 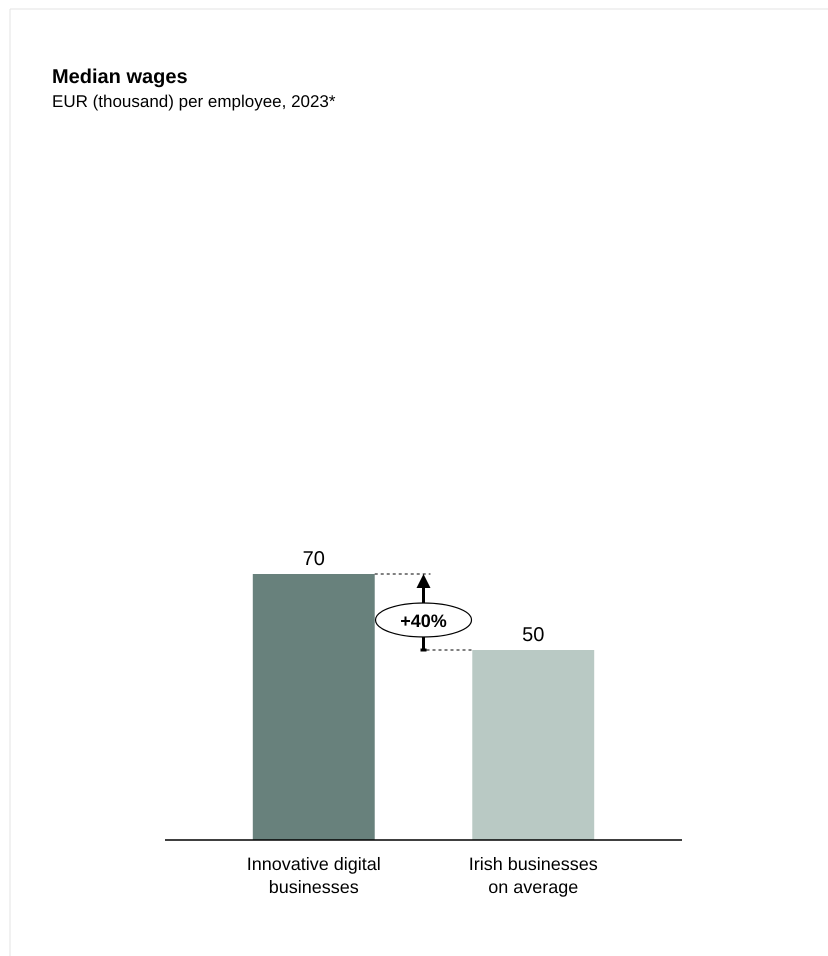 What do you see at coordinates (313, 875) in the screenshot?
I see `x-tick-label: Innovative digital businesses` at bounding box center [313, 875].